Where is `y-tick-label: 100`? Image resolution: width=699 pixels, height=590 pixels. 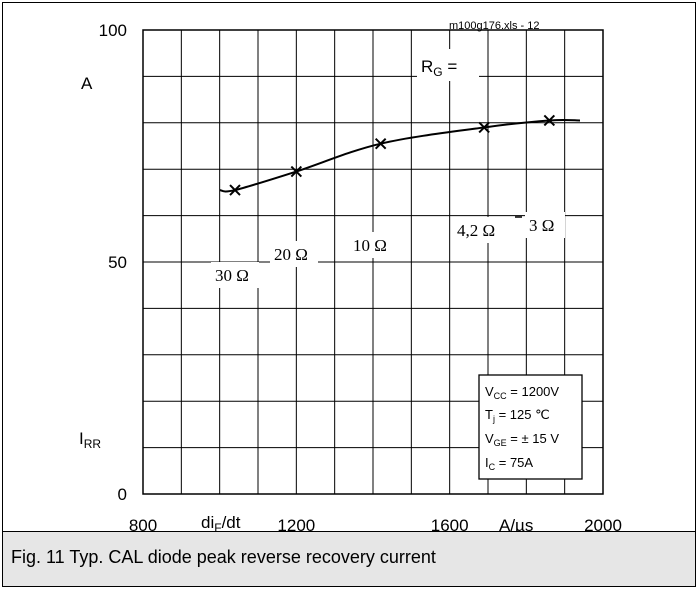 y-tick-label: 100 is located at coordinates (113, 30).